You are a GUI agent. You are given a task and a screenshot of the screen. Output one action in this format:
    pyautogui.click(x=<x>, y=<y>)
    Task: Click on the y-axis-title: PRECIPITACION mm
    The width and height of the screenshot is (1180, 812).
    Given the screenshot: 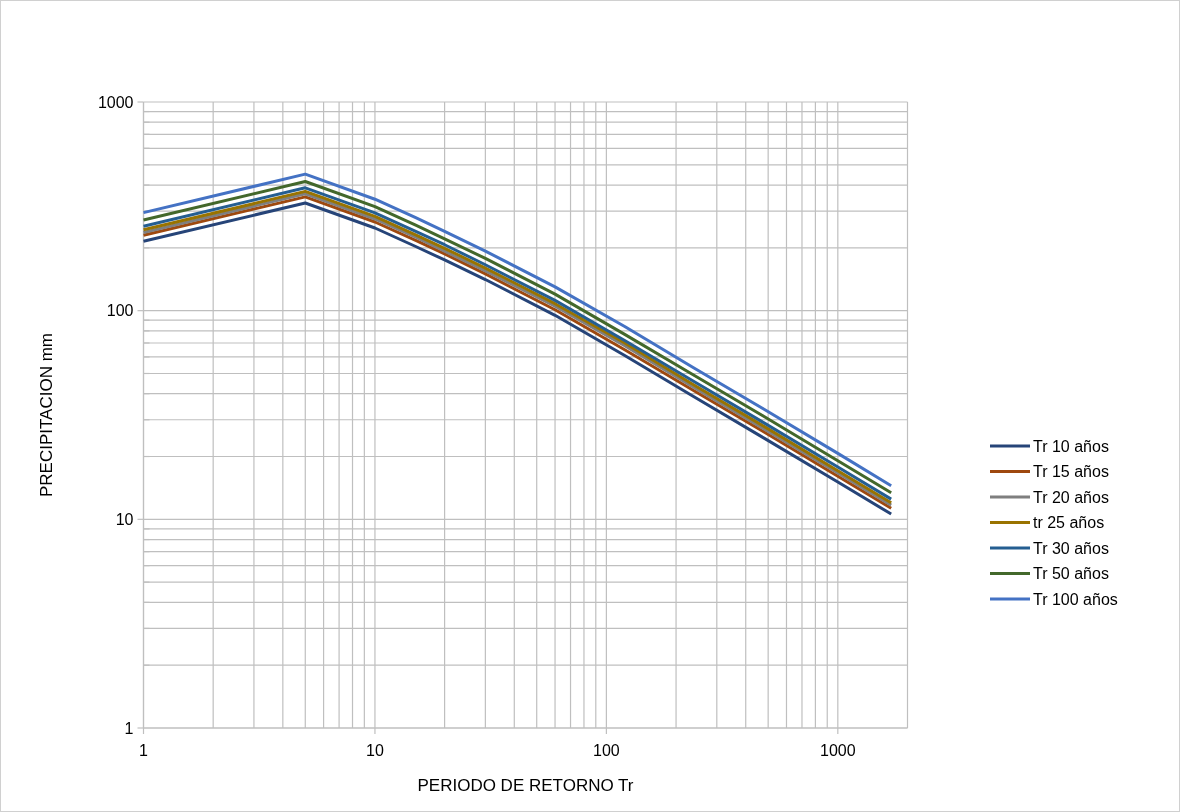 What is the action you would take?
    pyautogui.click(x=46, y=415)
    